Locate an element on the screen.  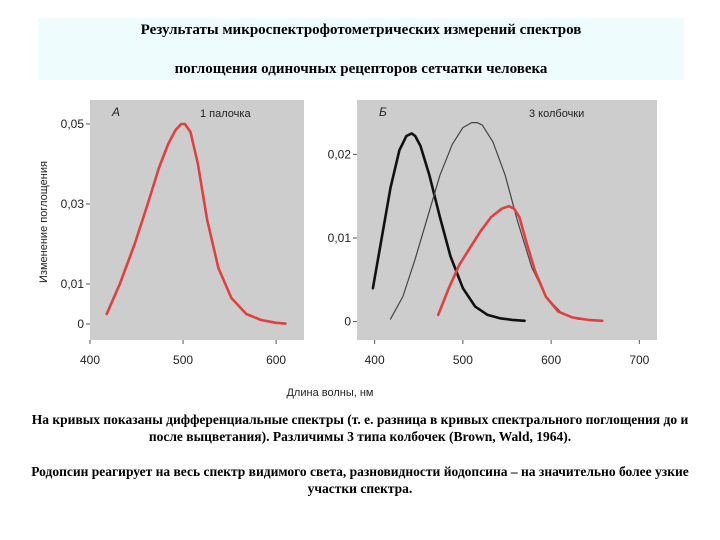
y-tick-label: 0,02 is located at coordinates (340, 154).